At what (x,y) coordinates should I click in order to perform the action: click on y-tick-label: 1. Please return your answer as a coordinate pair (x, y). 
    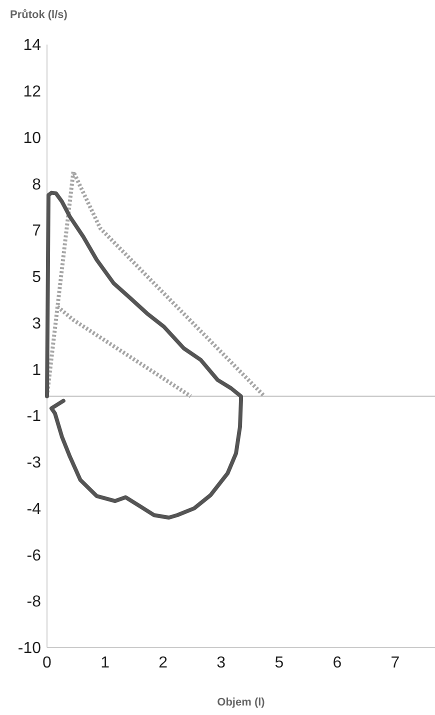
    Looking at the image, I should click on (37, 370).